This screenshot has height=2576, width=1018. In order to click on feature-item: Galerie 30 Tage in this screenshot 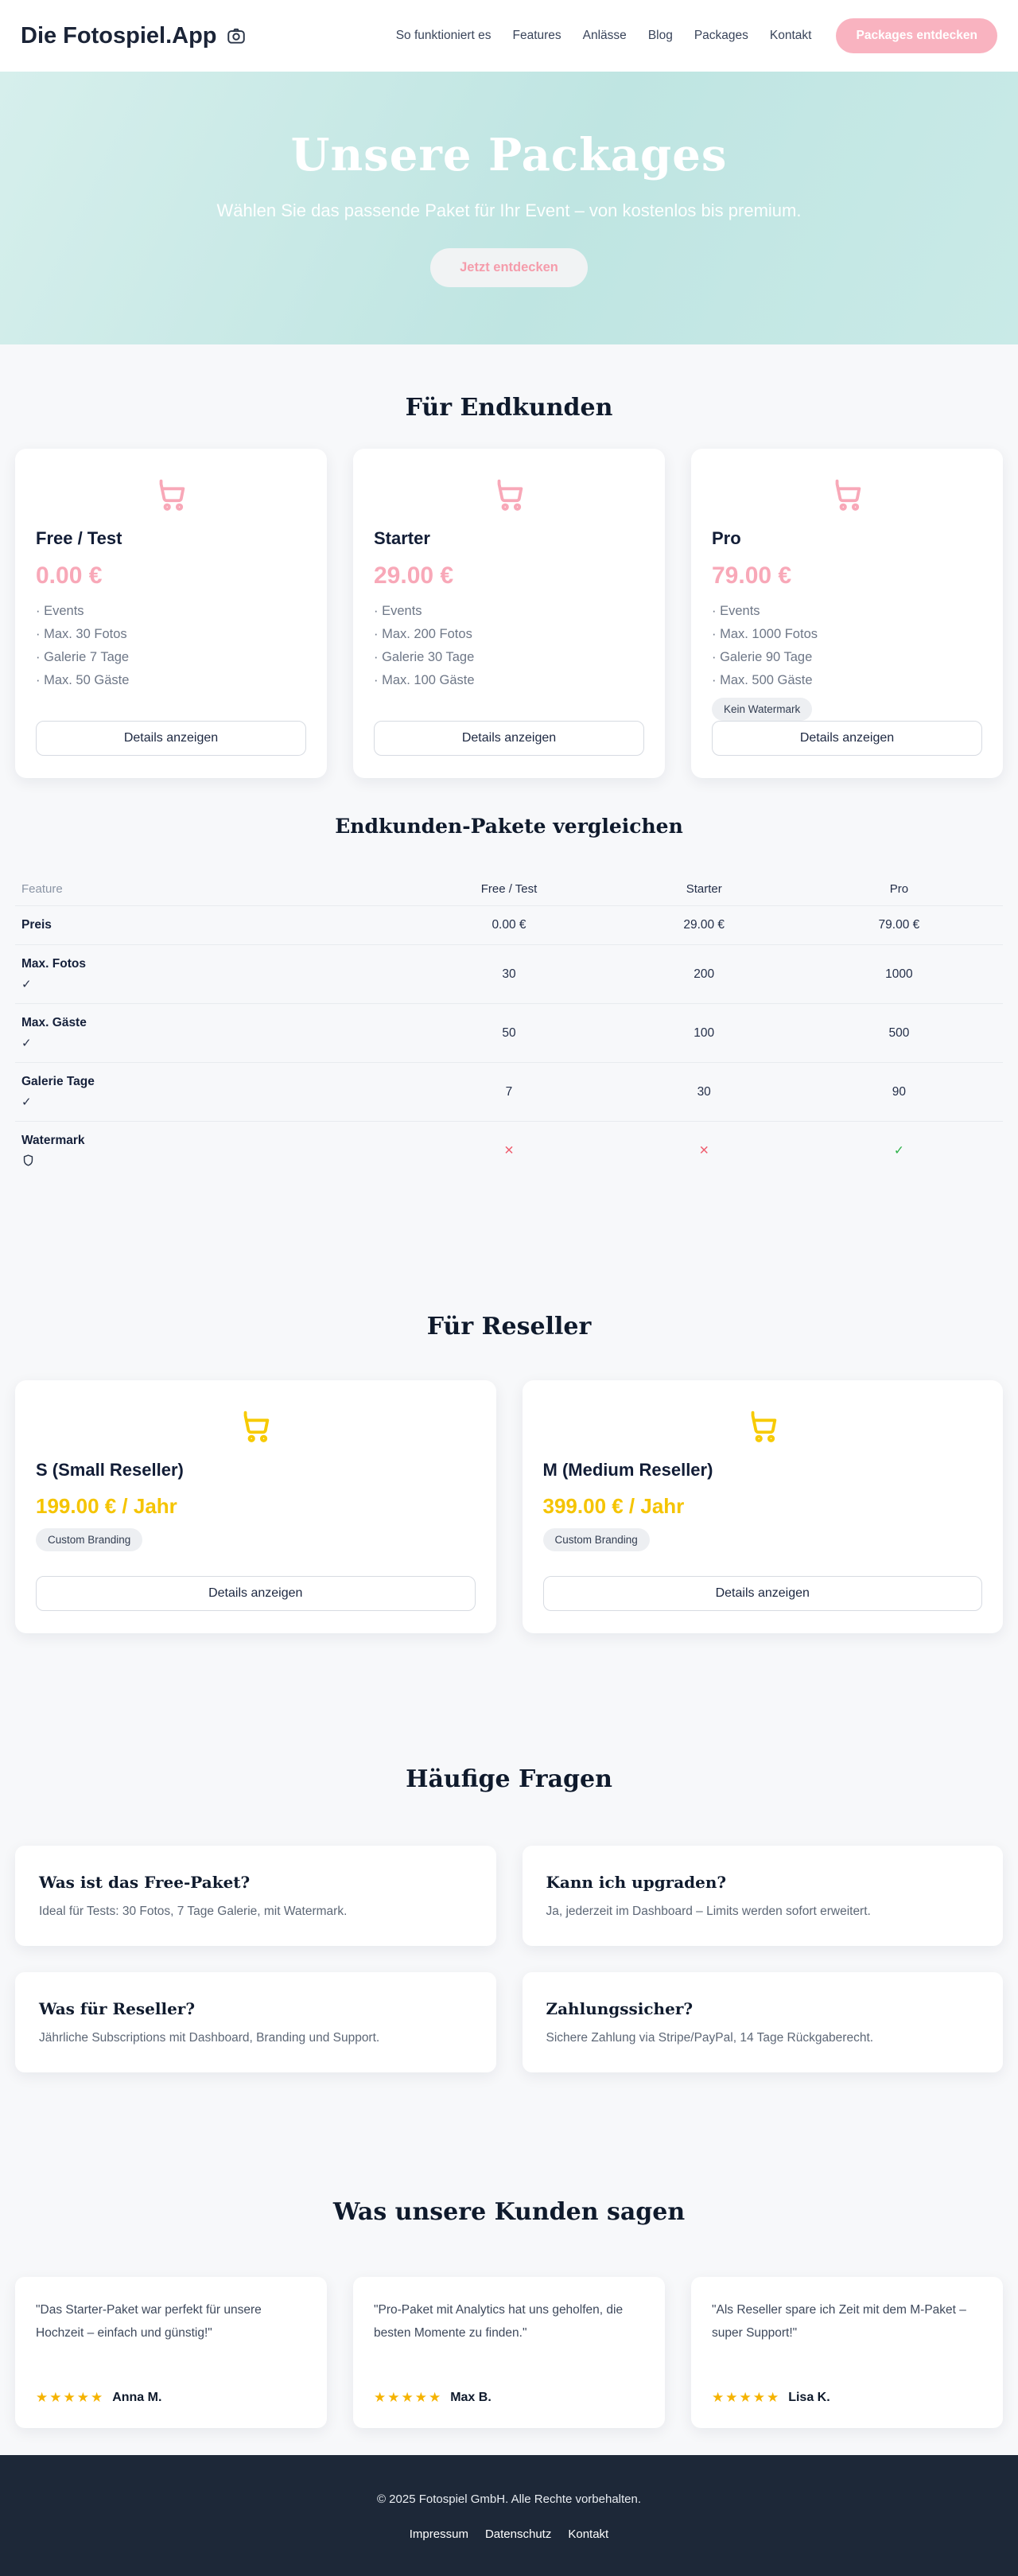, I will do `click(509, 658)`.